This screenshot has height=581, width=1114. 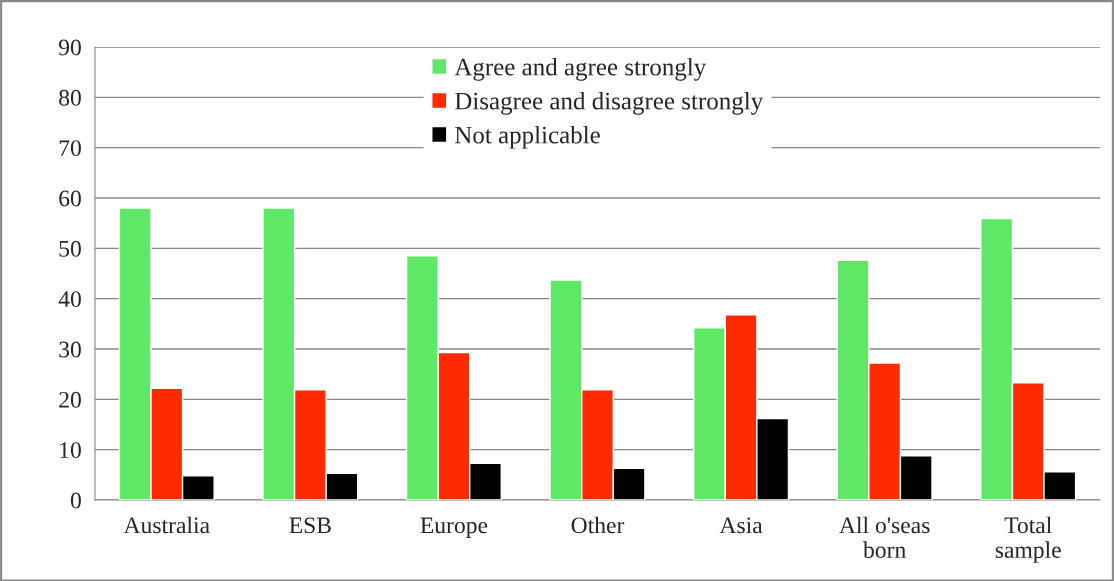 I want to click on x-tick-label: Other, so click(x=598, y=525).